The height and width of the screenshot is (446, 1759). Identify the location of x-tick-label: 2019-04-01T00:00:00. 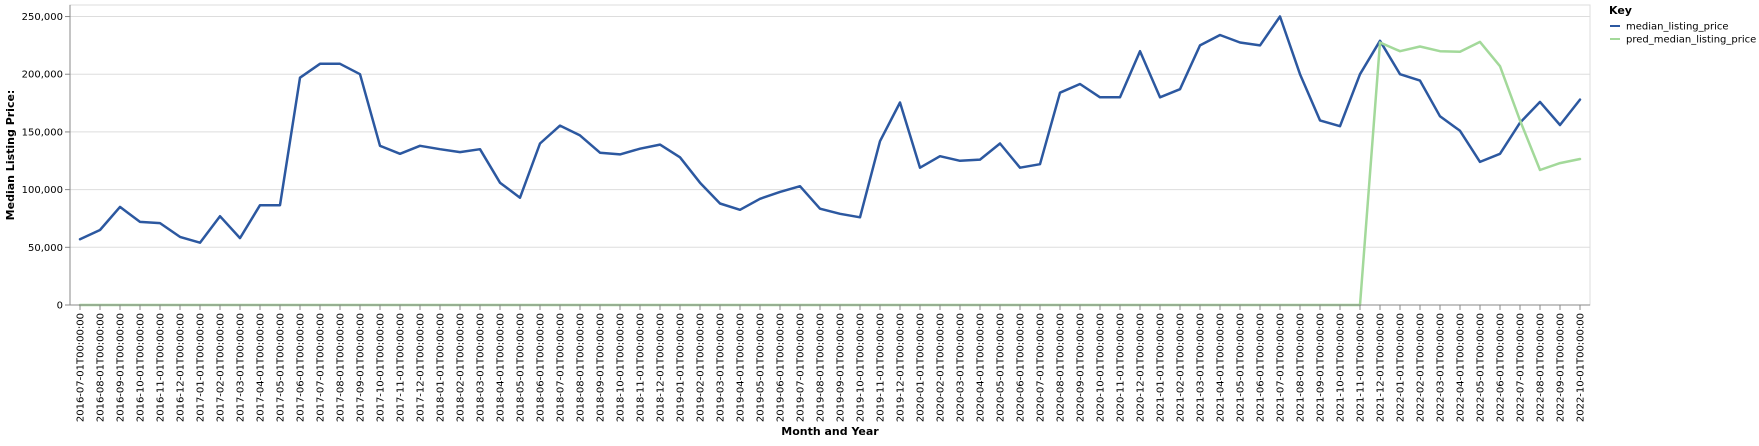
(741, 367).